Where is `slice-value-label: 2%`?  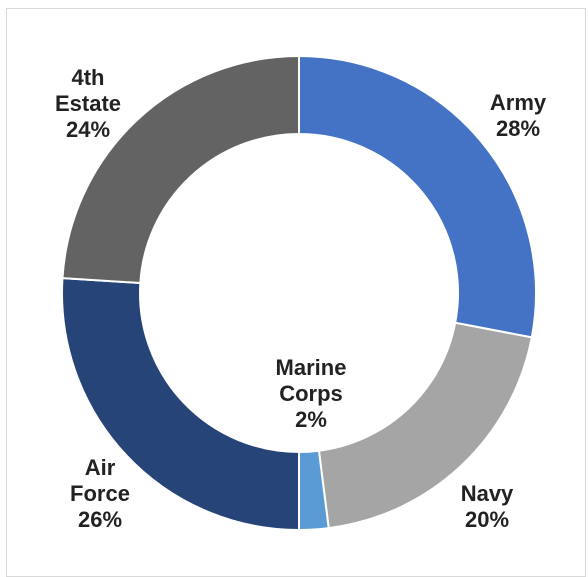
slice-value-label: 2% is located at coordinates (311, 419).